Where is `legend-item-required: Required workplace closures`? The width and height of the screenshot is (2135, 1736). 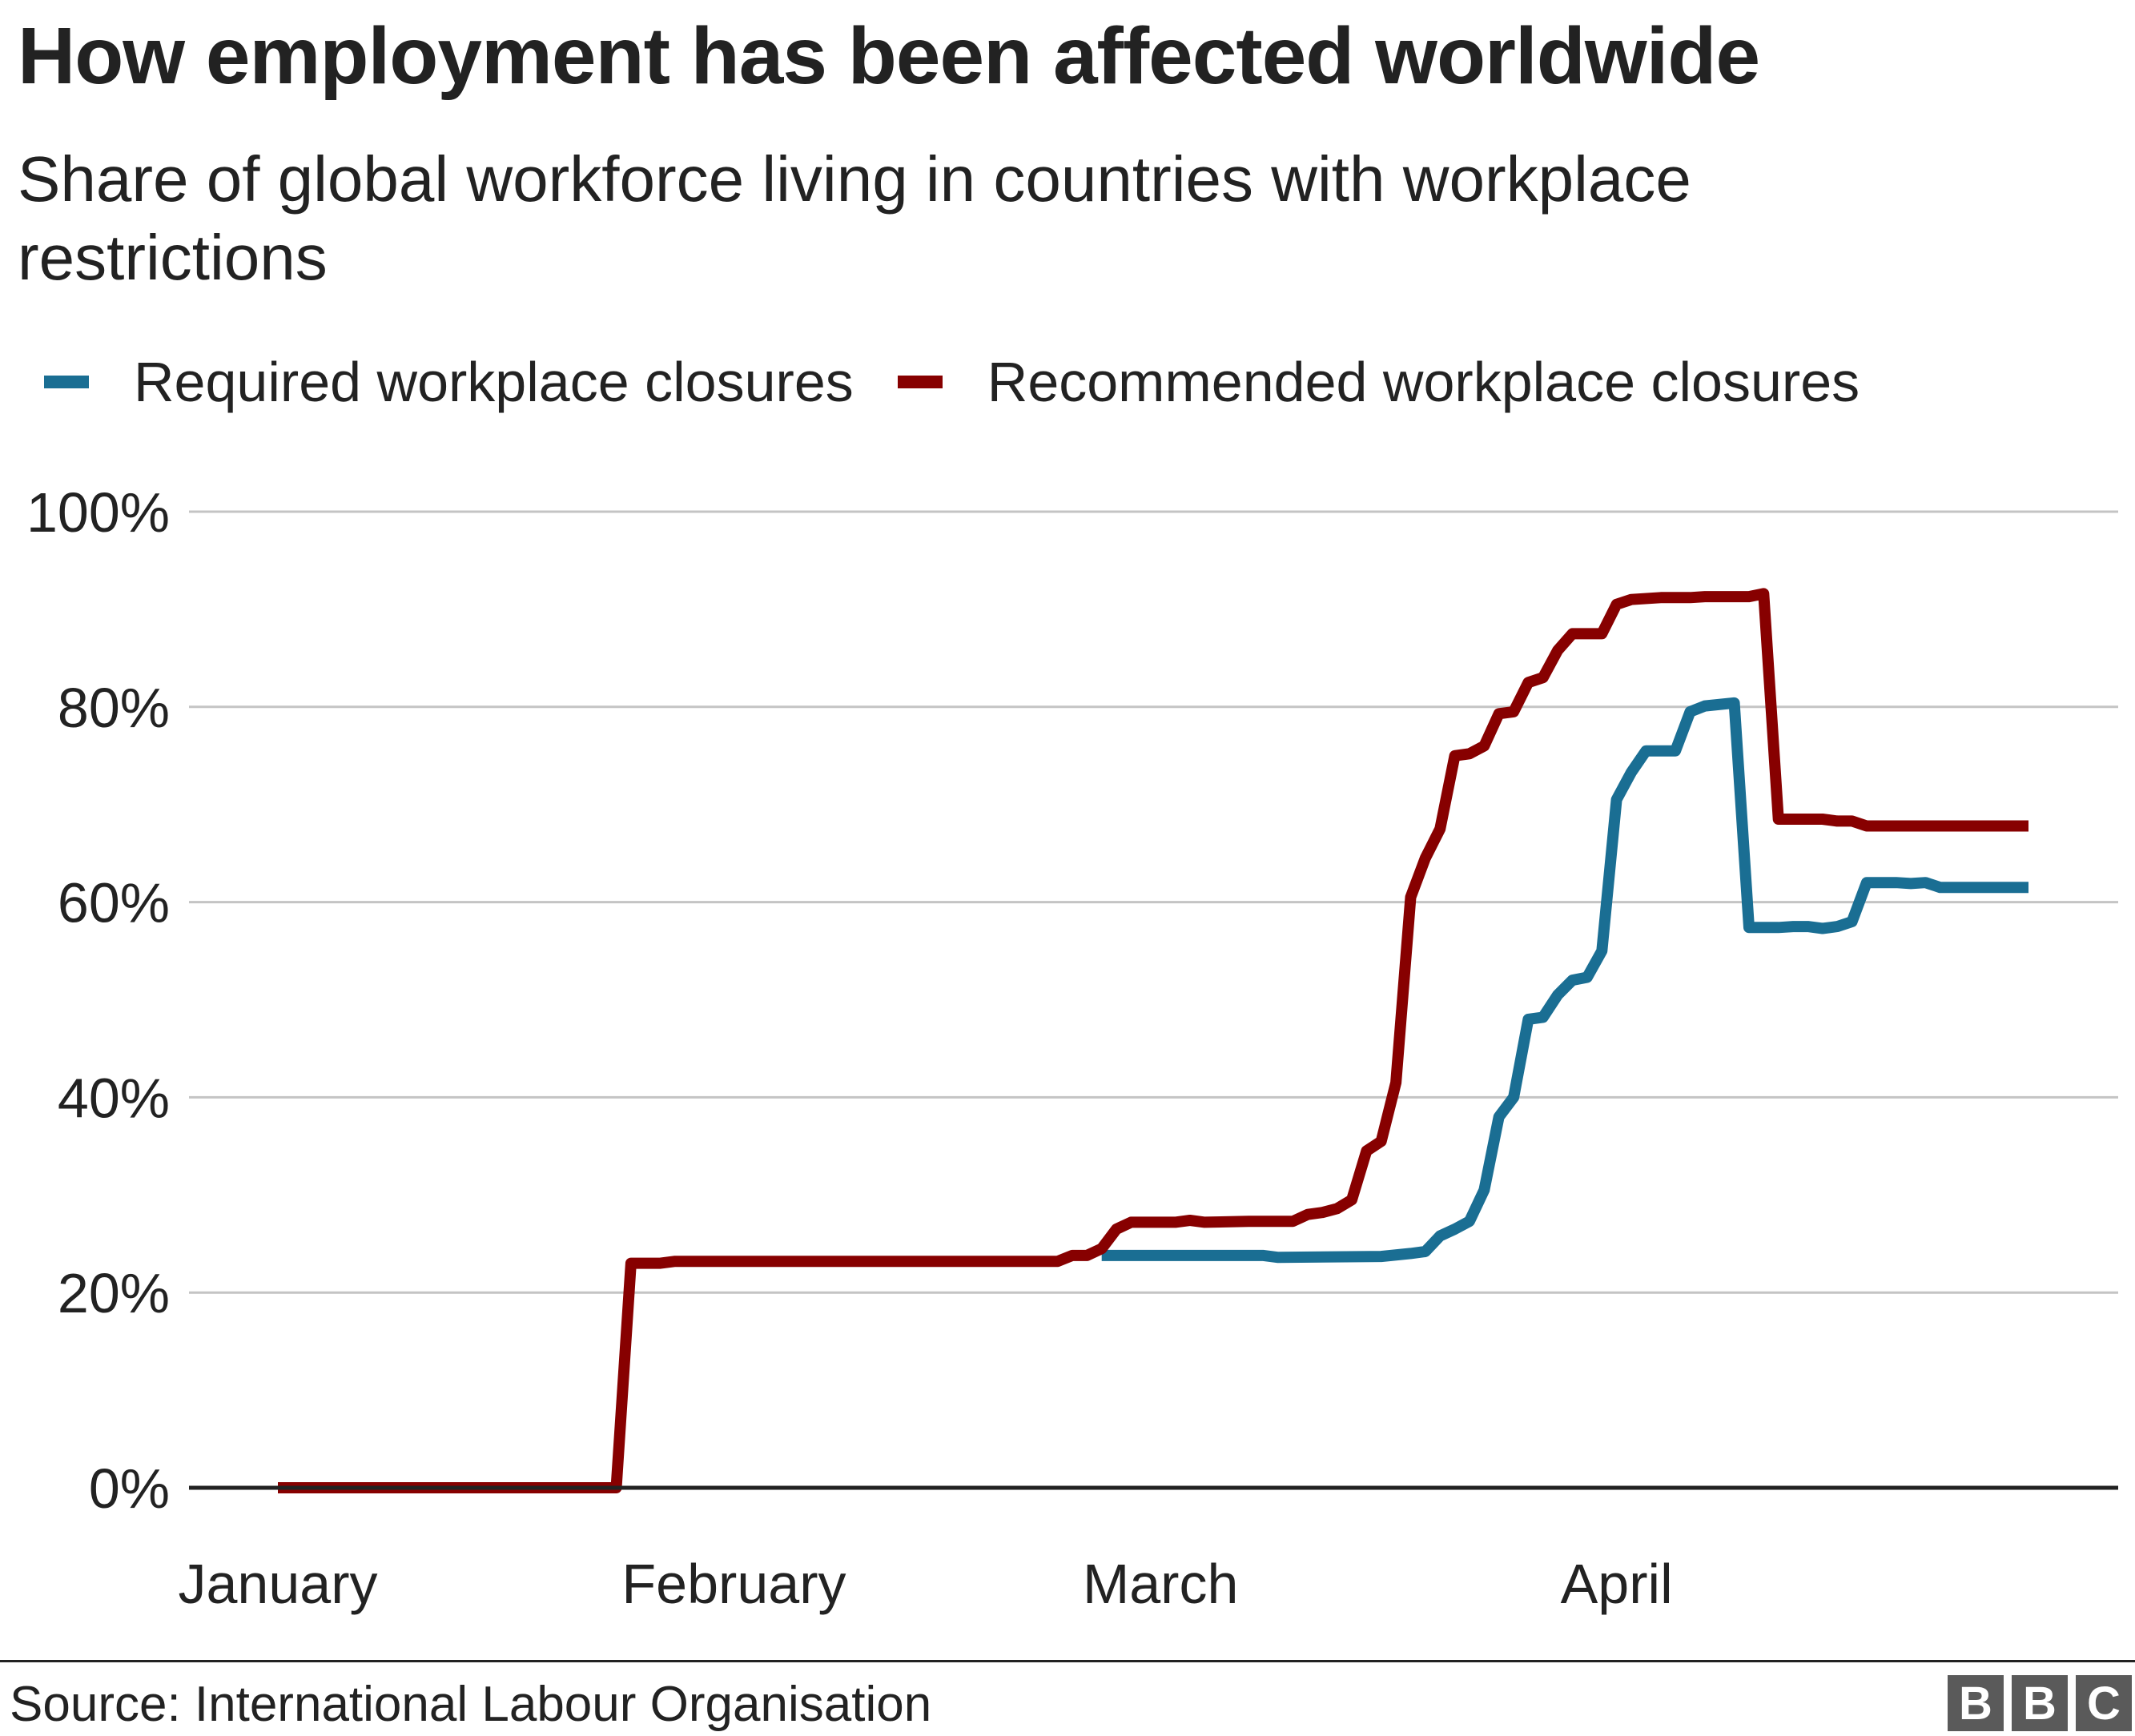
legend-item-required: Required workplace closures is located at coordinates (449, 382).